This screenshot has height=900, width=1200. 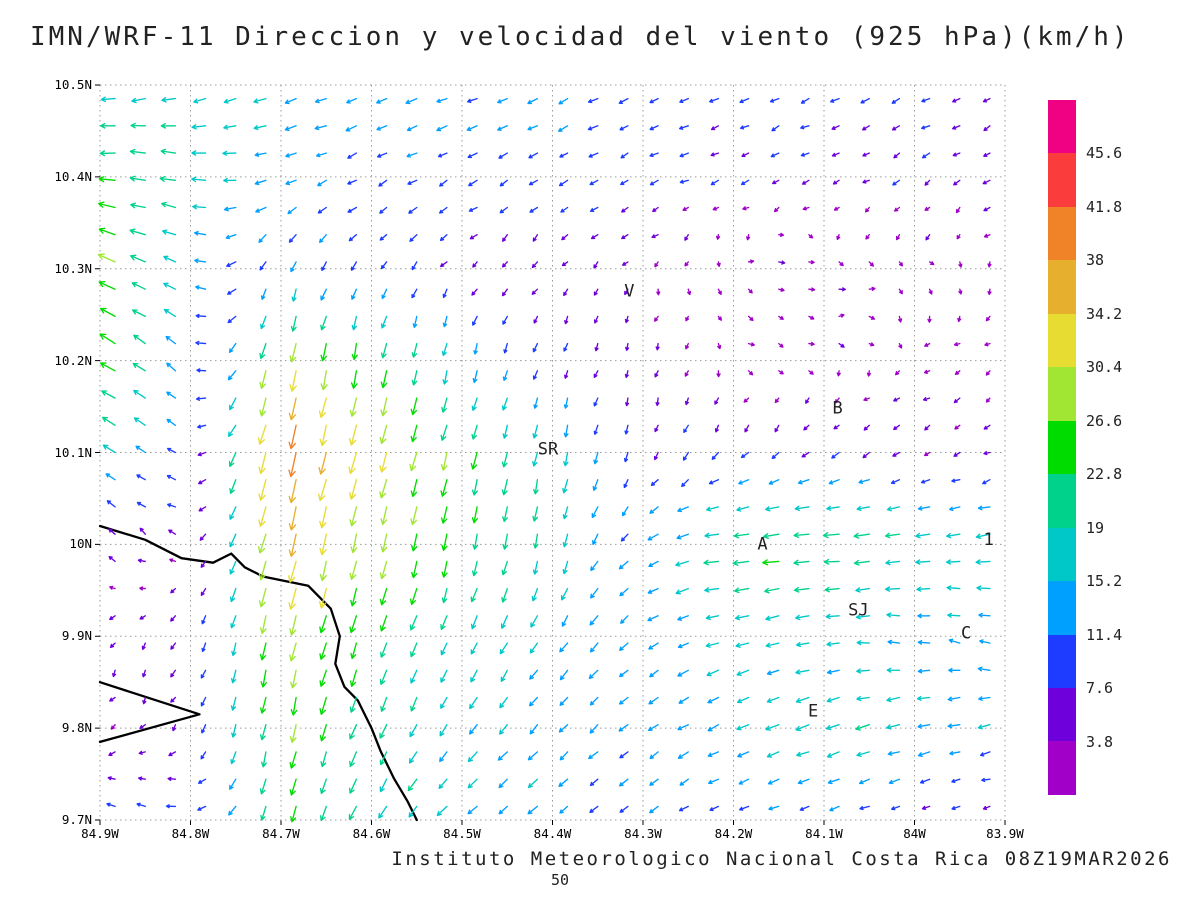 What do you see at coordinates (1100, 688) in the screenshot?
I see `colorbar-tick-label: 7.6` at bounding box center [1100, 688].